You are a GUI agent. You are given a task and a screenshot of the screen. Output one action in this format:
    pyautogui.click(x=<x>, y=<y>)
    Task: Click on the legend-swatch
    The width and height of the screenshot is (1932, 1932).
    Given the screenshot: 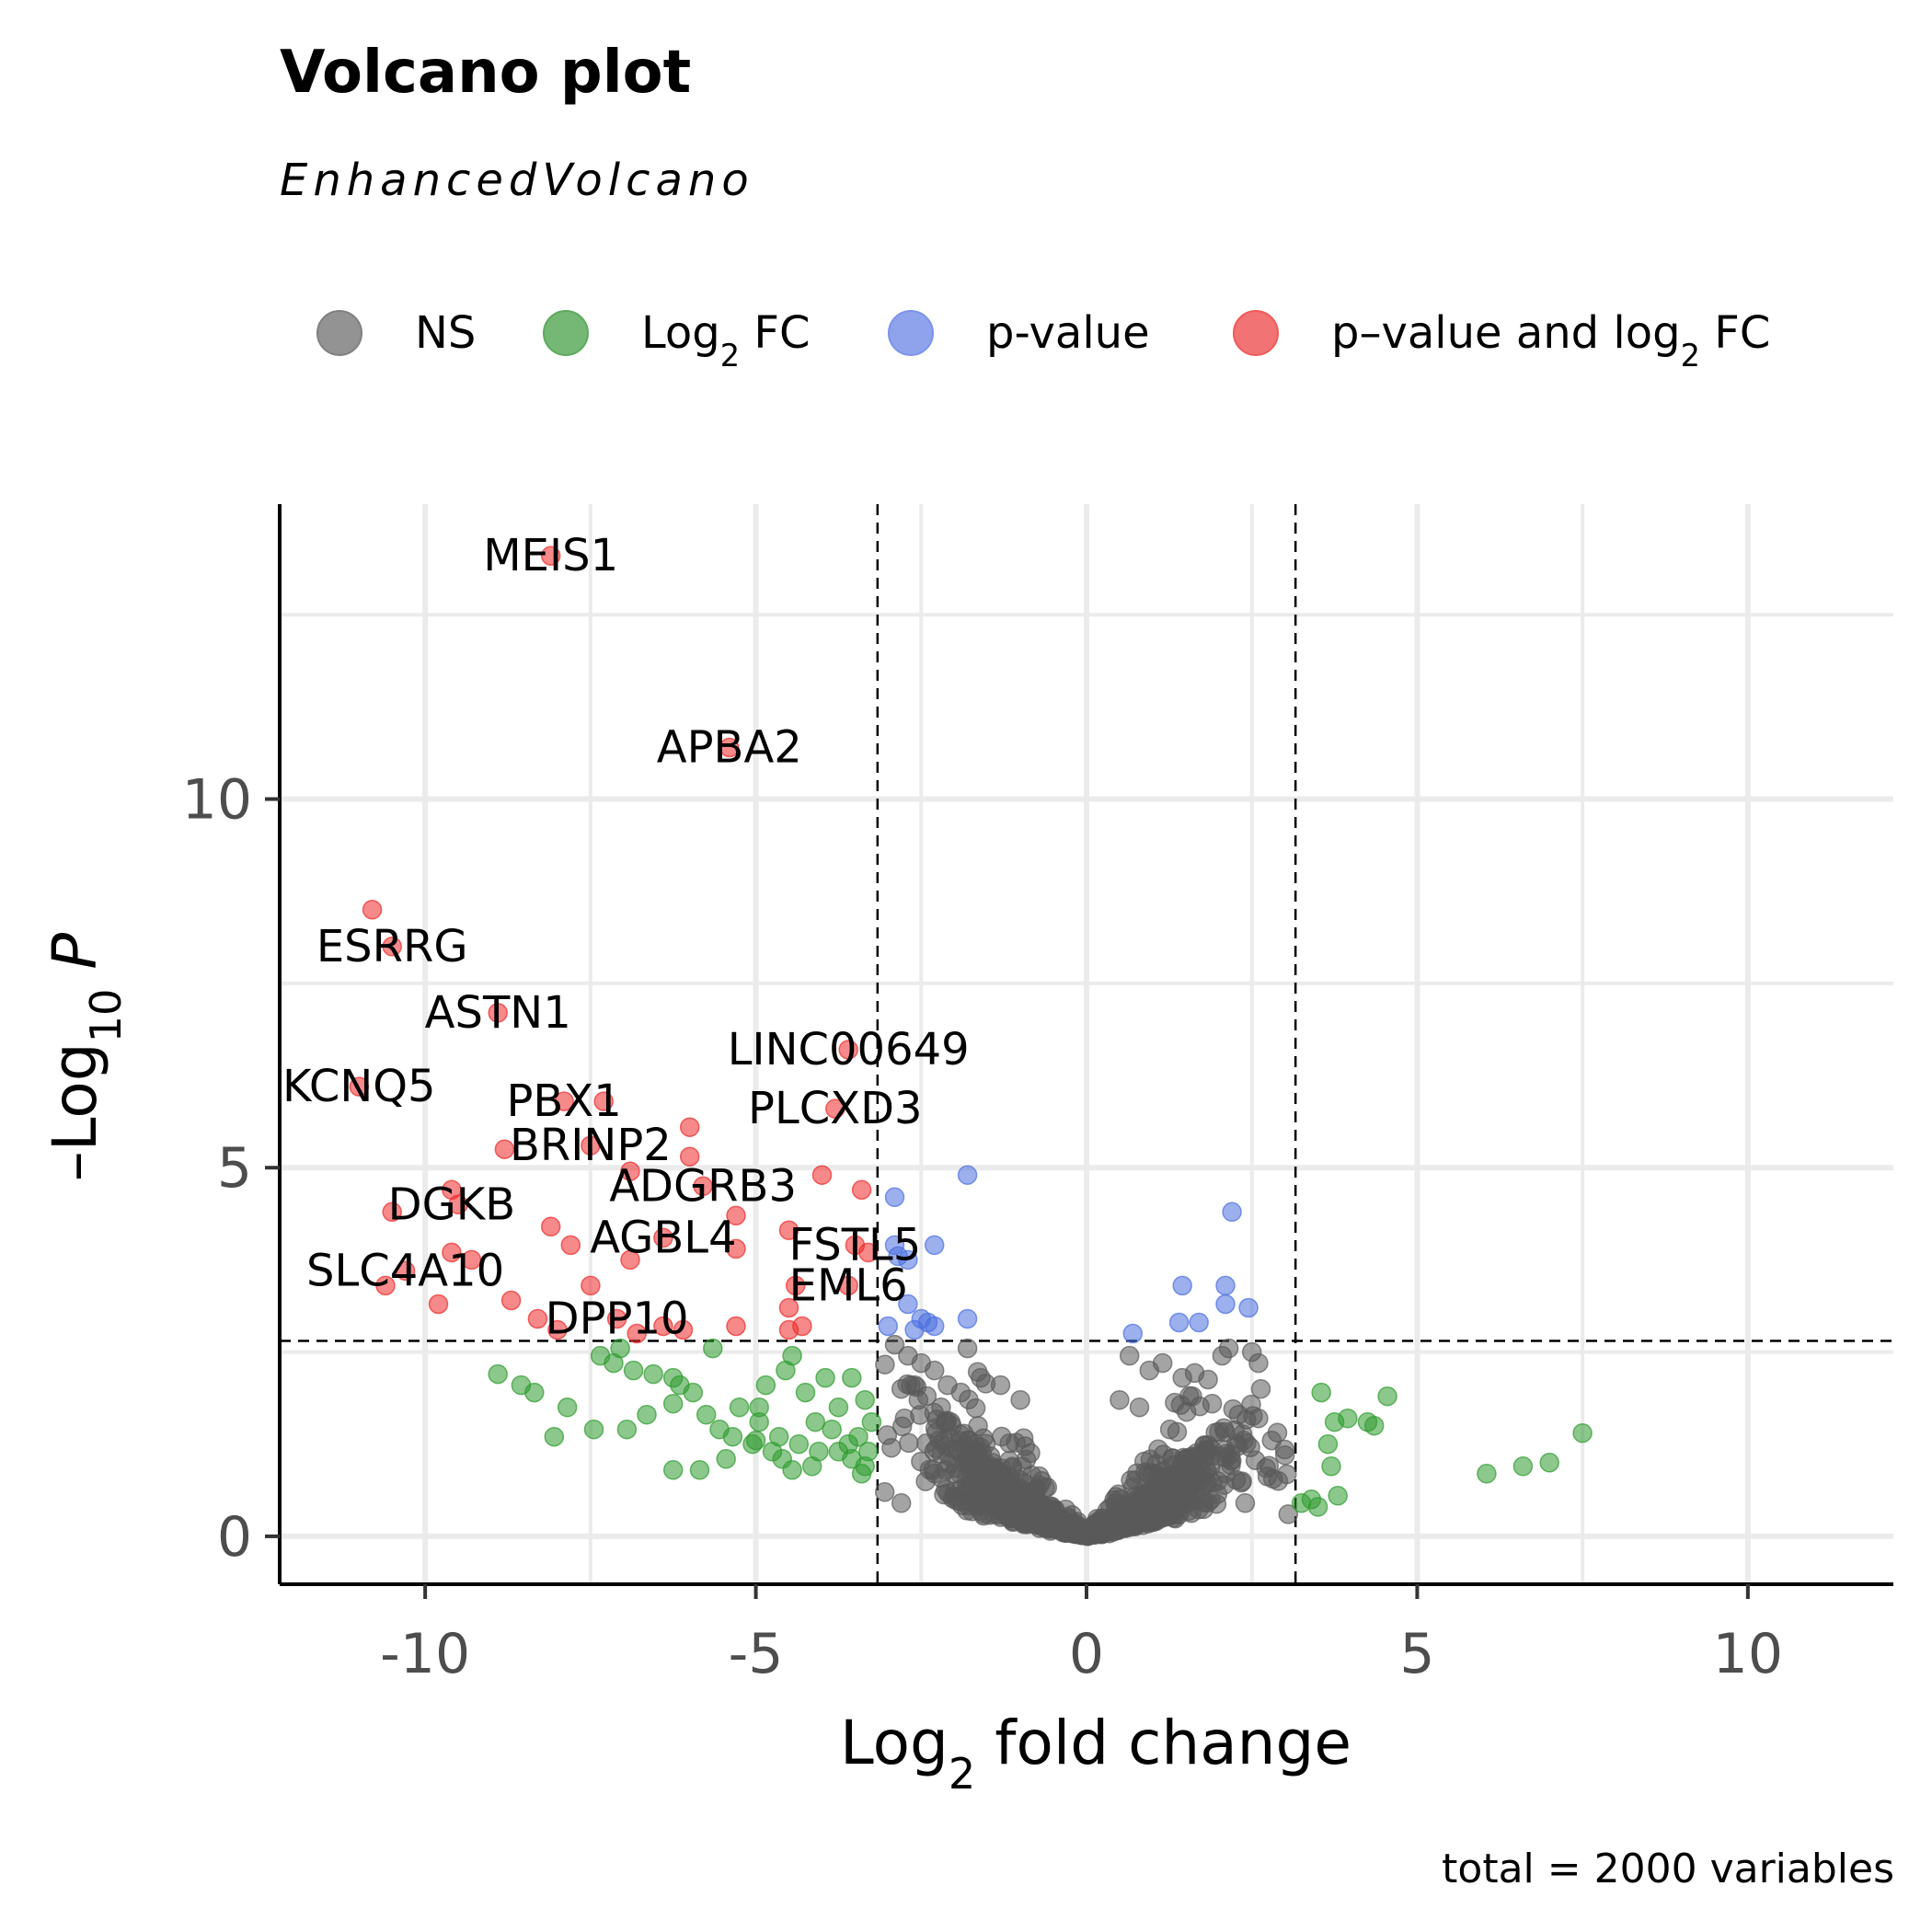 What is the action you would take?
    pyautogui.click(x=911, y=333)
    